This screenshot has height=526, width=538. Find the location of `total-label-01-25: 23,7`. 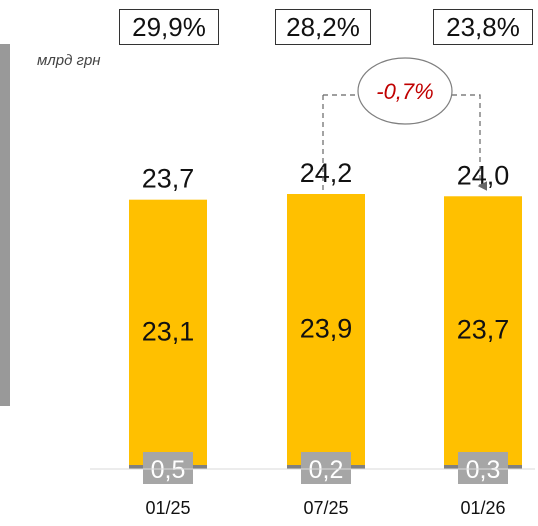

total-label-01-25: 23,7 is located at coordinates (168, 179).